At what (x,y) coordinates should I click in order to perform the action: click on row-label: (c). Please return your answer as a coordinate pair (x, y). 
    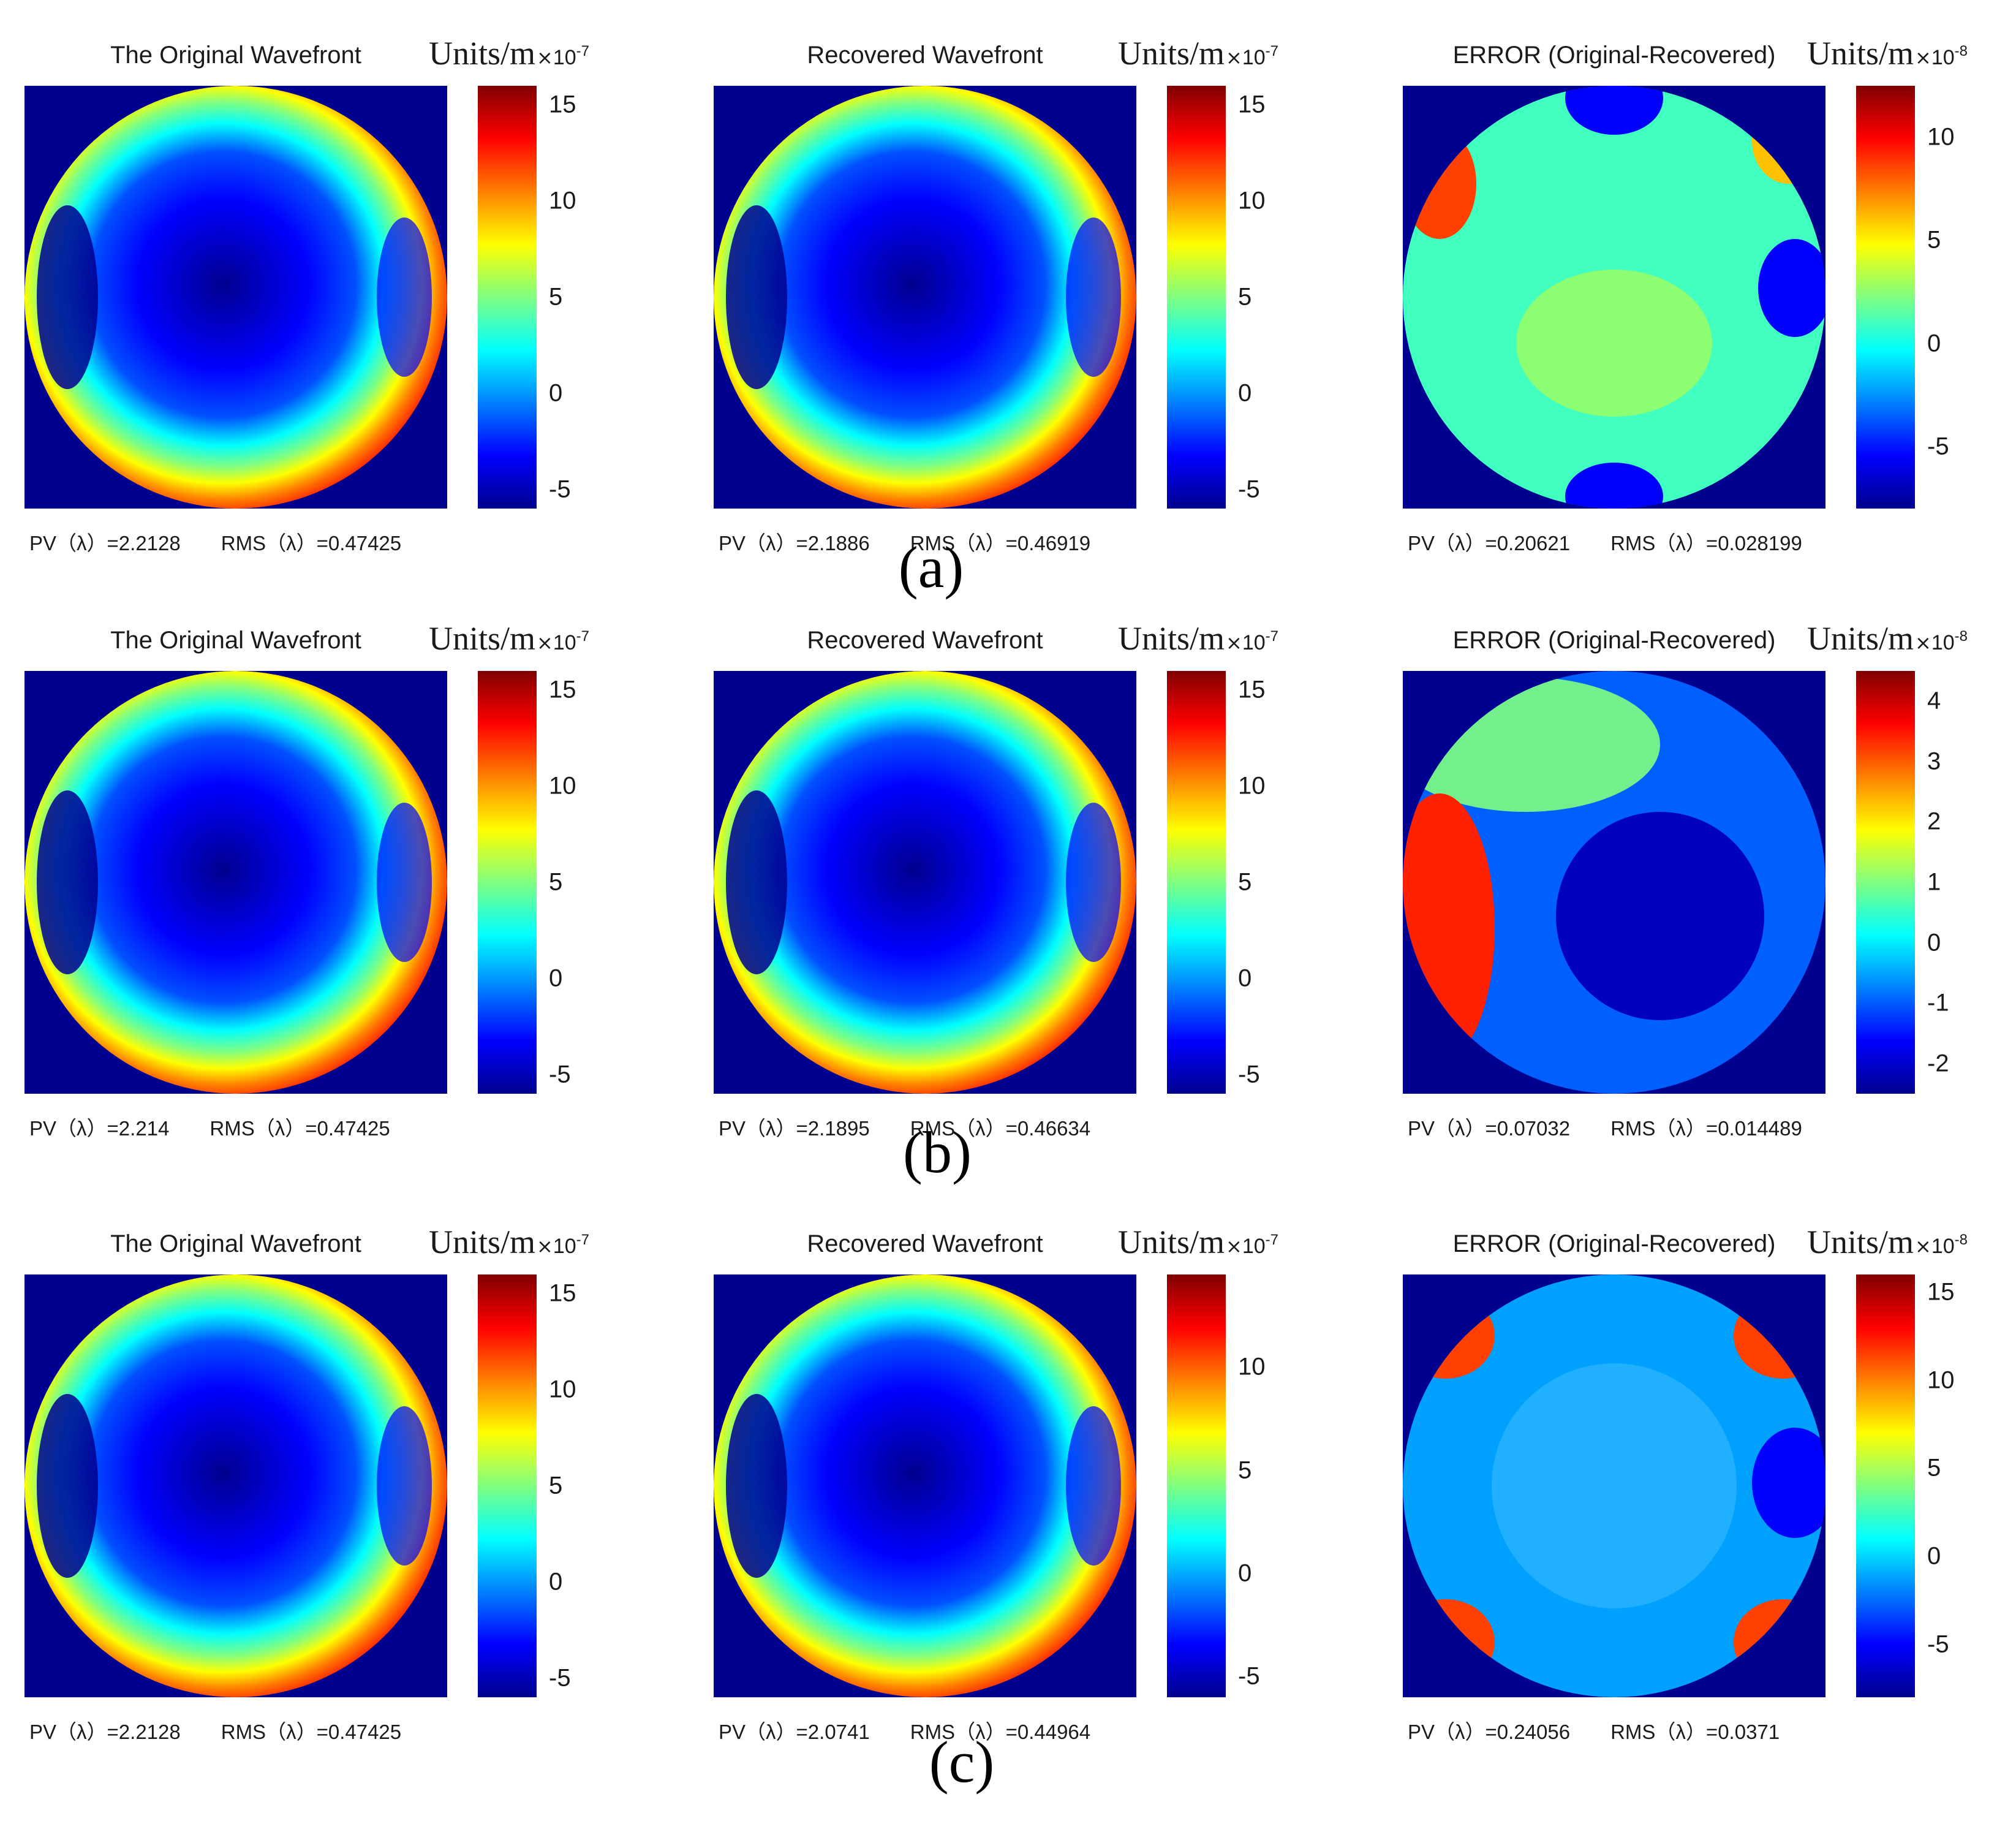
    Looking at the image, I should click on (962, 1762).